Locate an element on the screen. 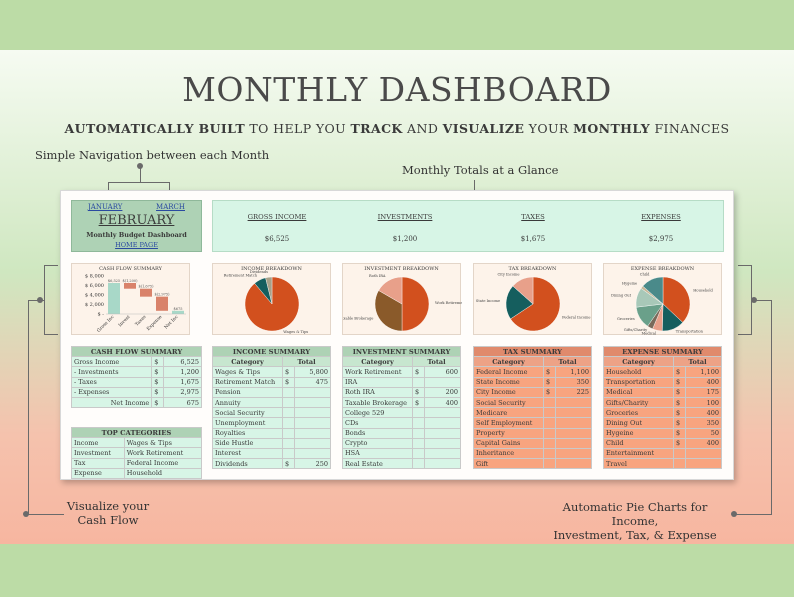  net-income-currency: $ is located at coordinates (158, 402).